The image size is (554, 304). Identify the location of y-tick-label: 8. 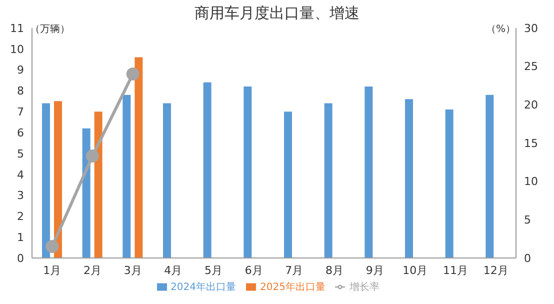
(20, 91).